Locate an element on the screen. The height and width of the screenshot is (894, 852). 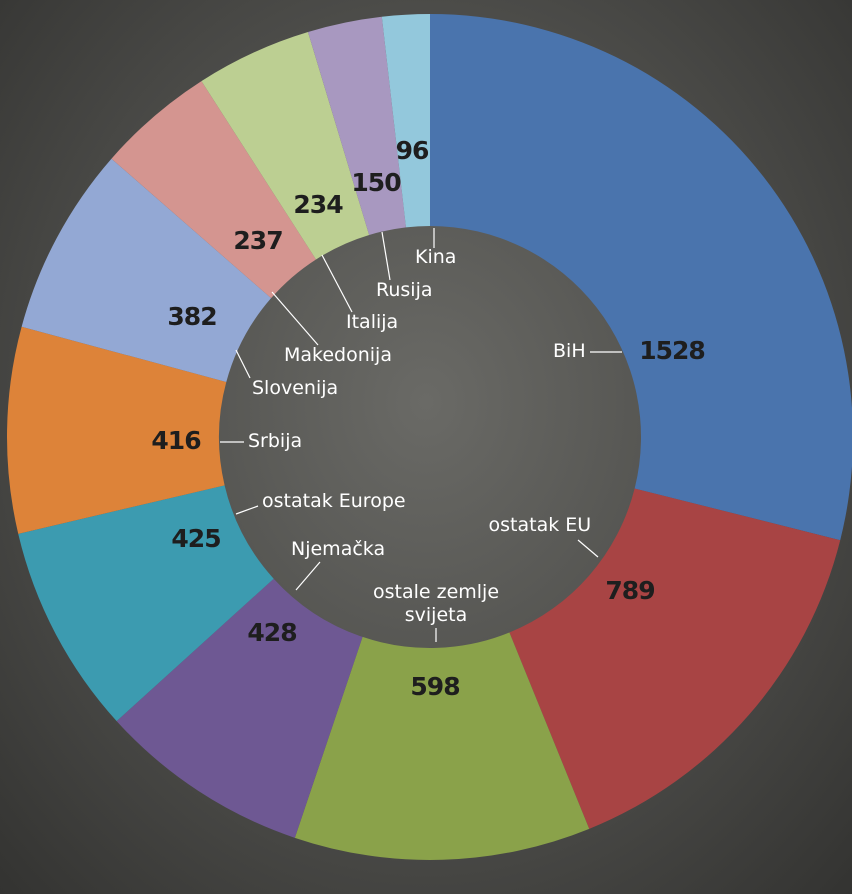
value-label: 425 is located at coordinates (195, 538).